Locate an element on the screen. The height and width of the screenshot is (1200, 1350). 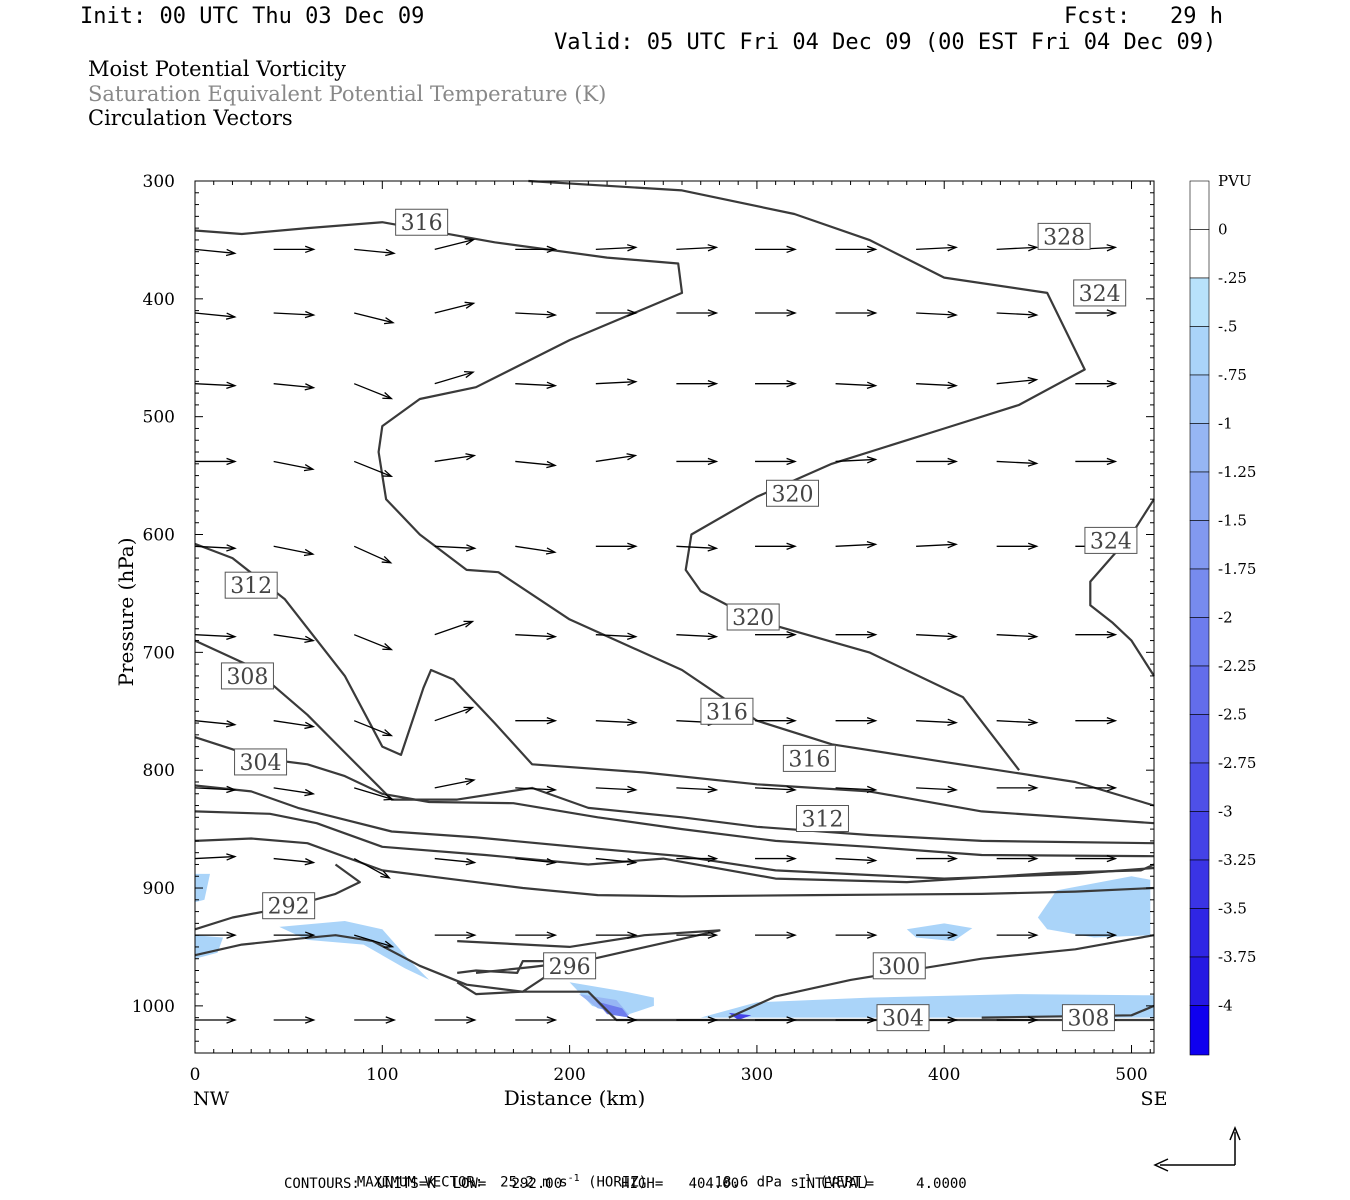
colorbar-level-16: -4 is located at coordinates (1225, 1006).